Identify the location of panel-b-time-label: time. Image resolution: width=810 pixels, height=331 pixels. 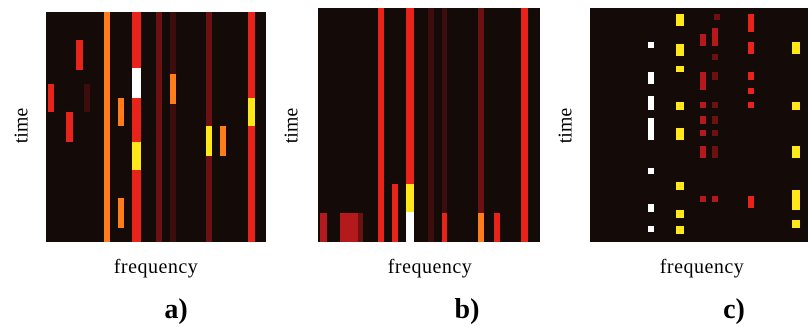
(291, 125).